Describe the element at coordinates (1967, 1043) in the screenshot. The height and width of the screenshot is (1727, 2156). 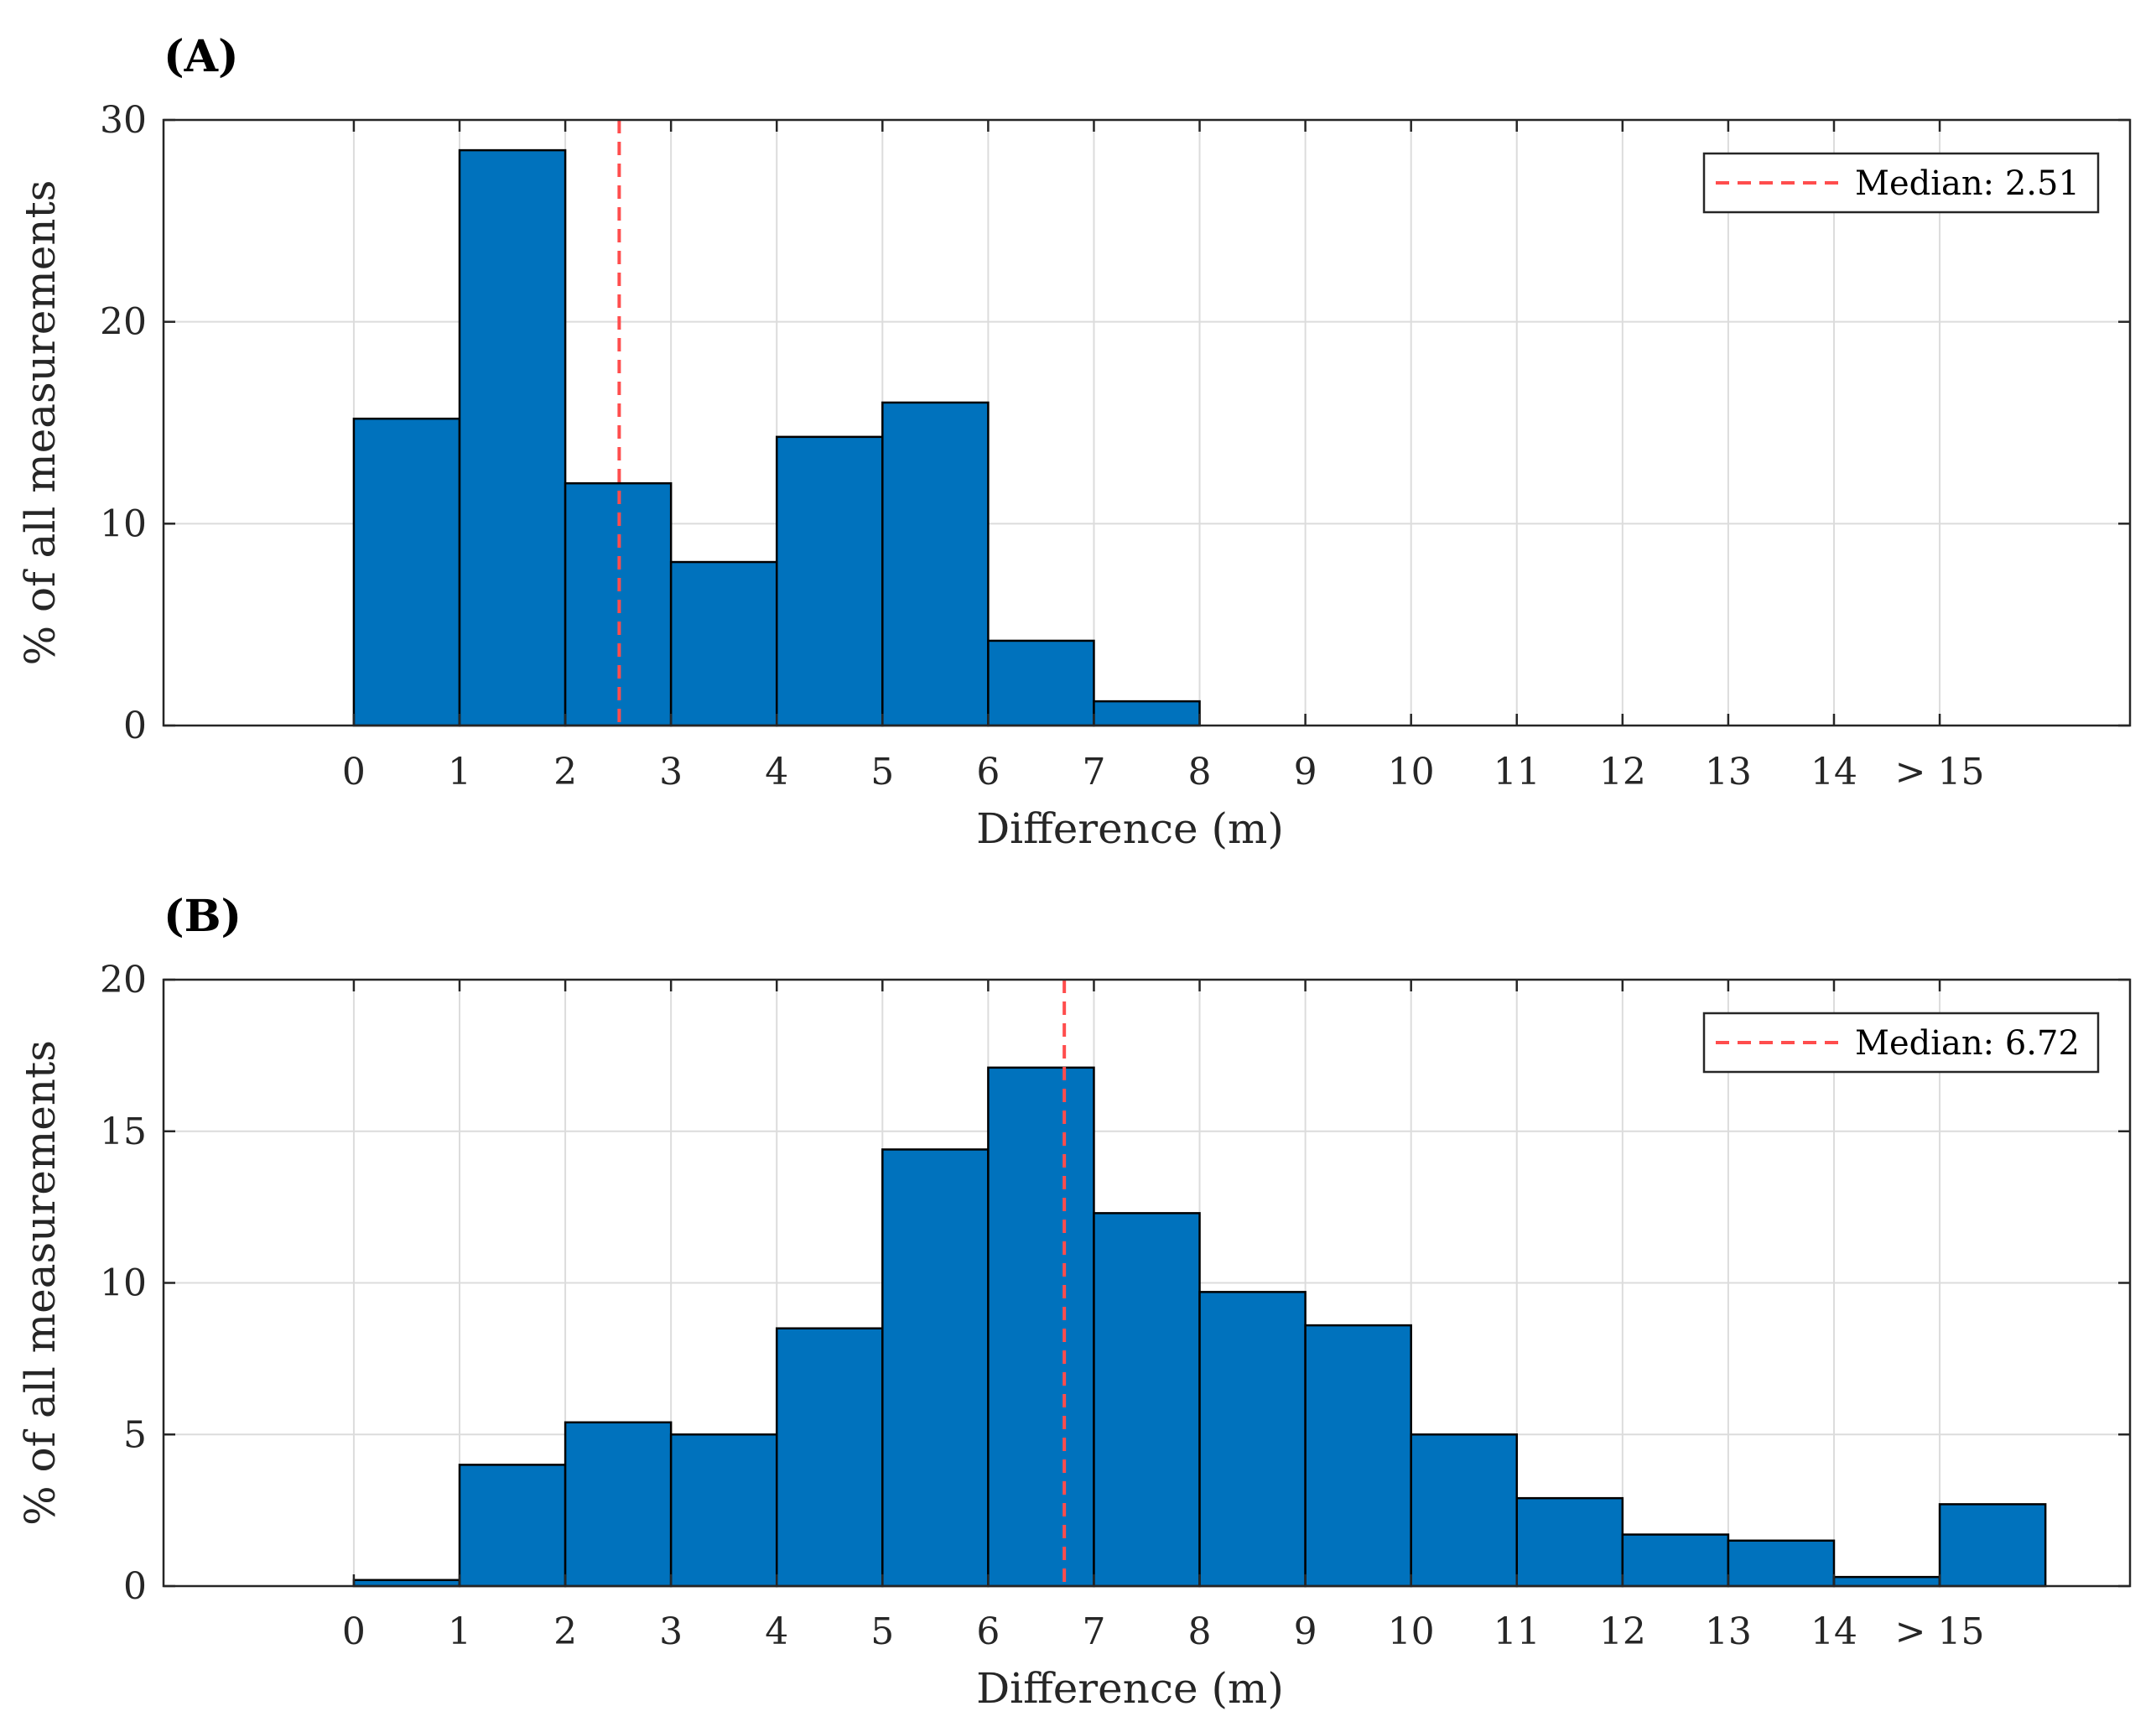
I see `legend-median-label: Median: 6.72` at that location.